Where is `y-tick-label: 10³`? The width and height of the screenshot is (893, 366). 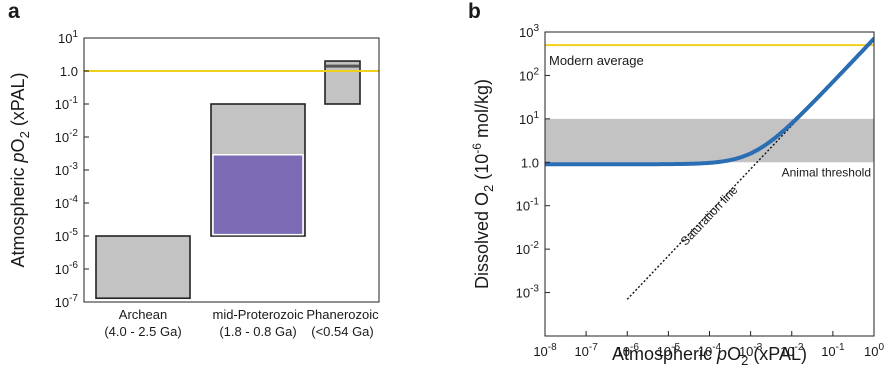 y-tick-label: 10³ is located at coordinates (529, 31).